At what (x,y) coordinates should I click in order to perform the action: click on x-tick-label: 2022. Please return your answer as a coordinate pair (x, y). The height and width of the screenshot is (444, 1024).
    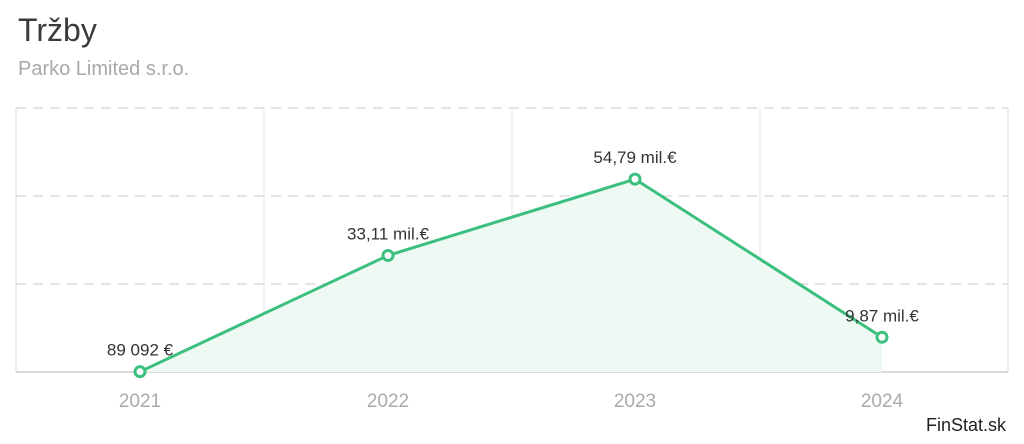
    Looking at the image, I should click on (388, 401).